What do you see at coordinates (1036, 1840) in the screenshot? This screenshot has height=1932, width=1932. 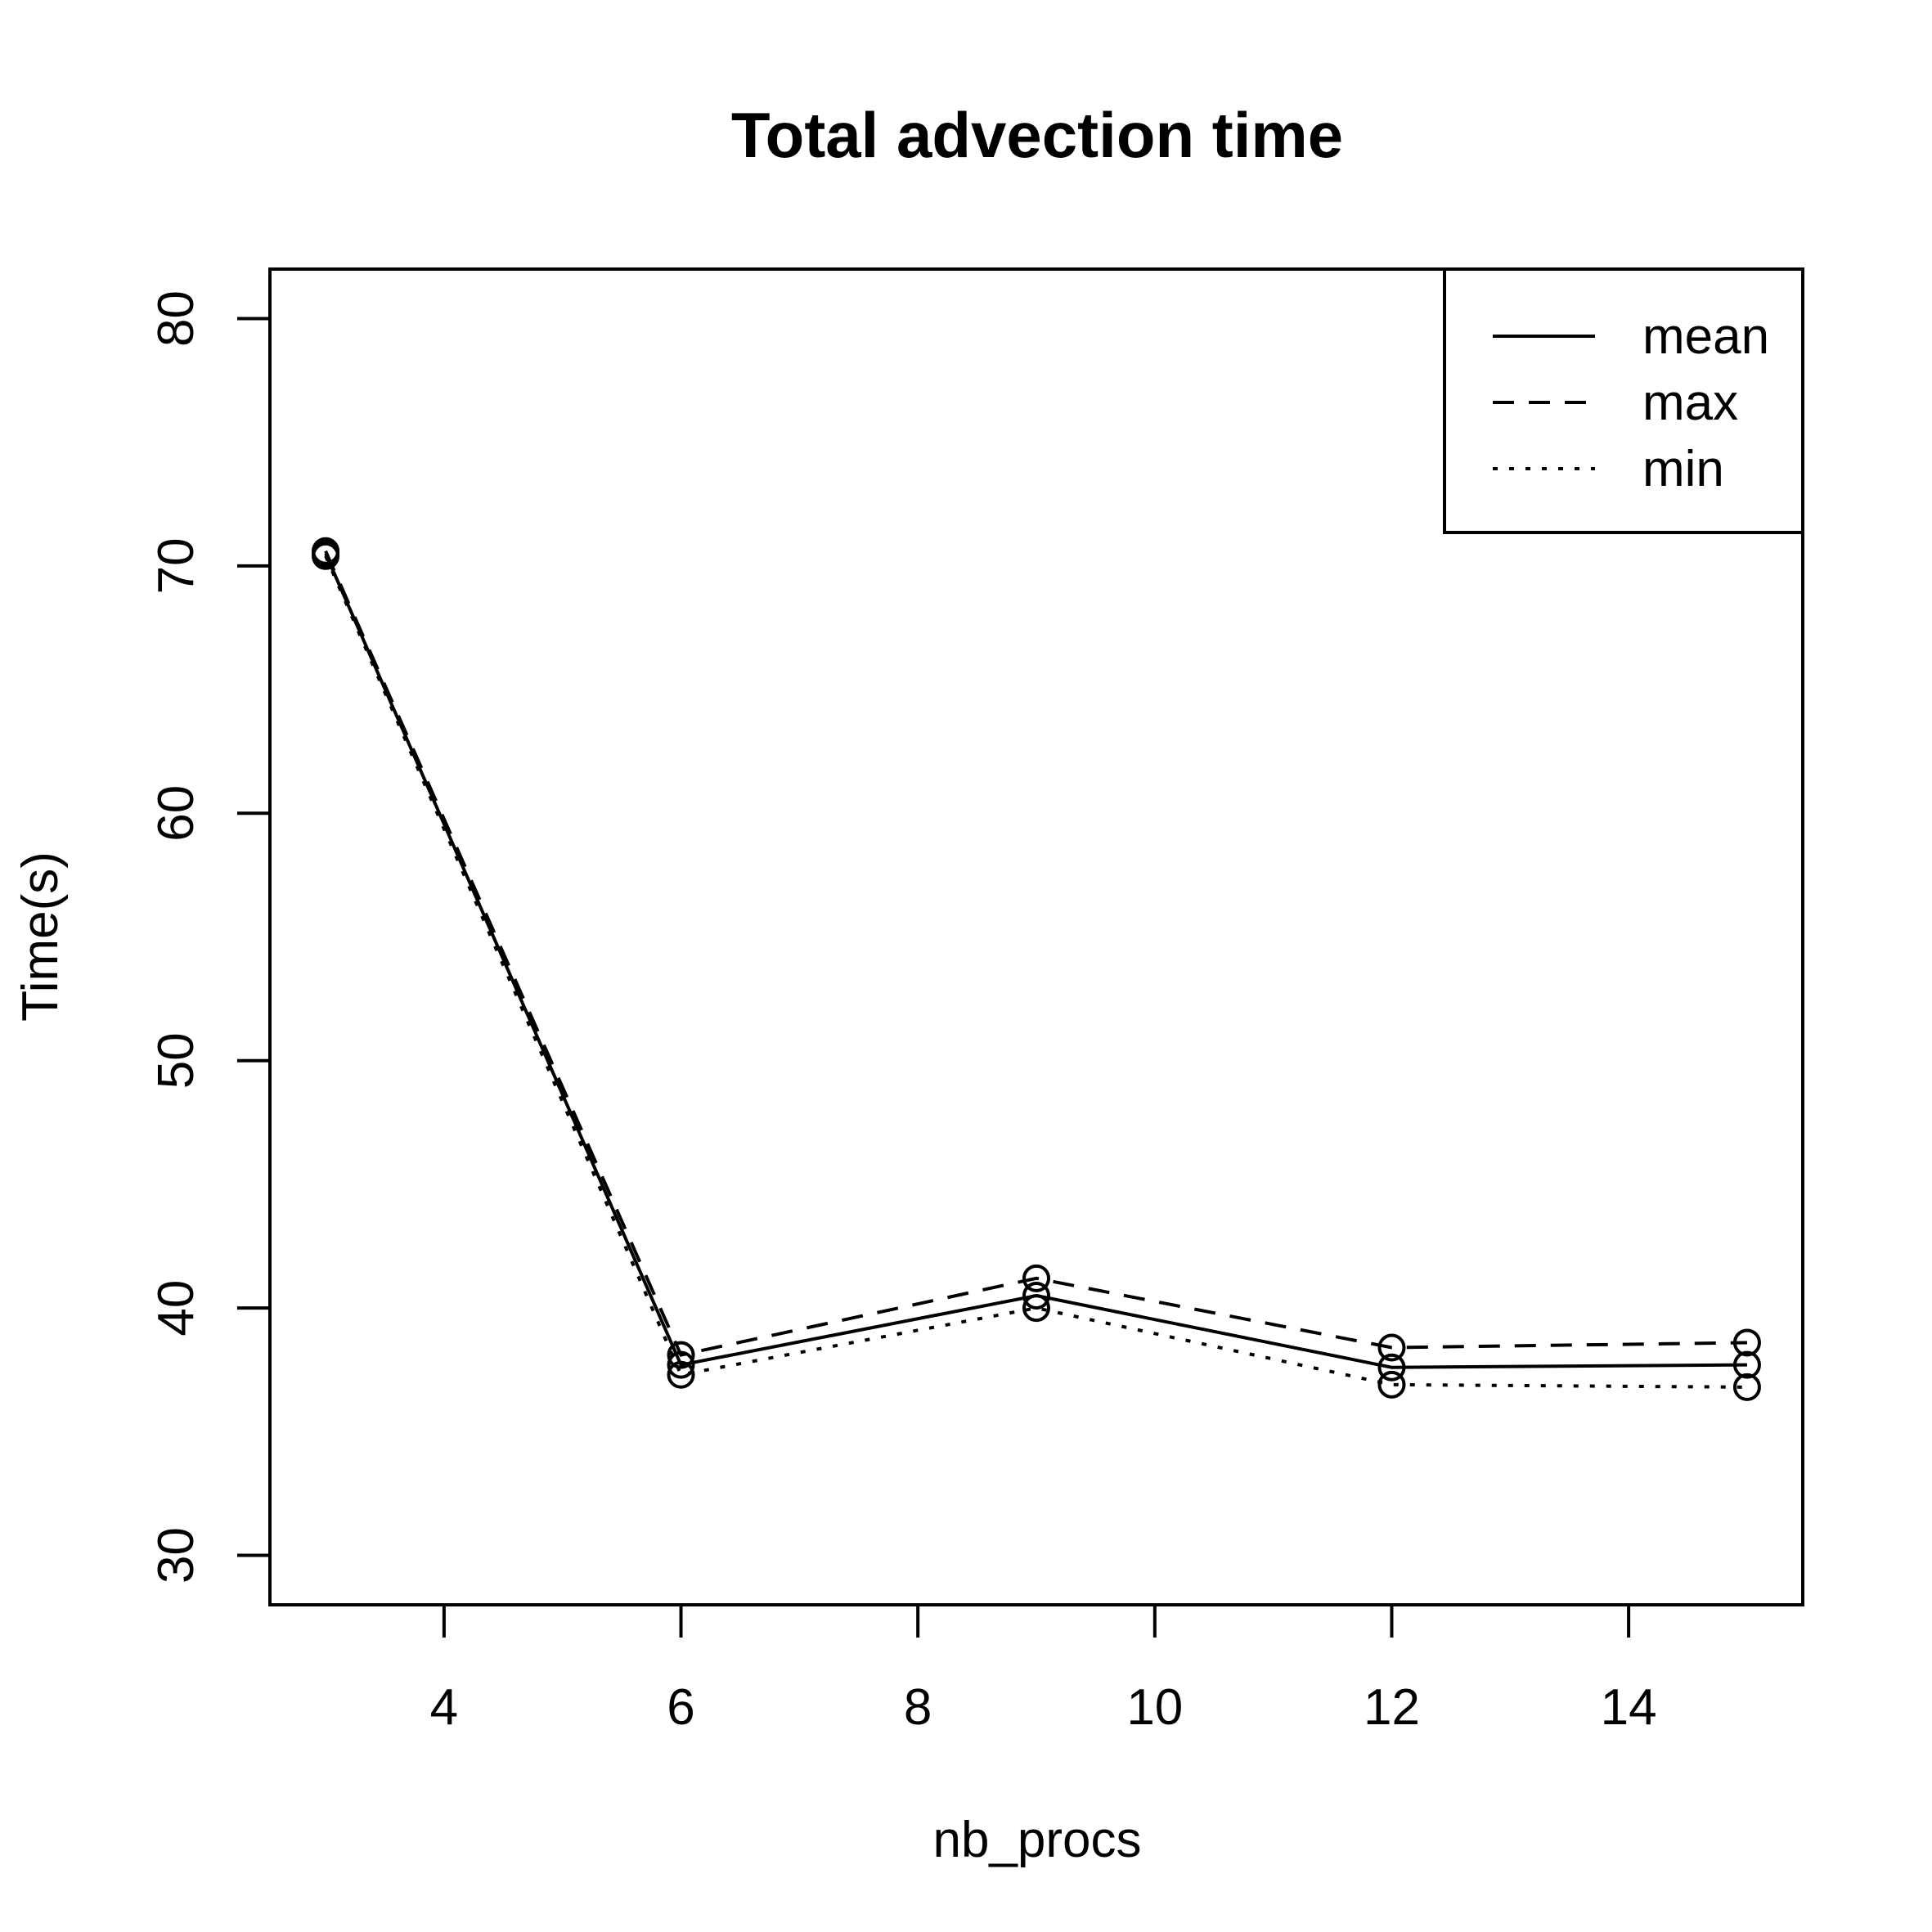 I see `x-axis-label: nb_procs` at bounding box center [1036, 1840].